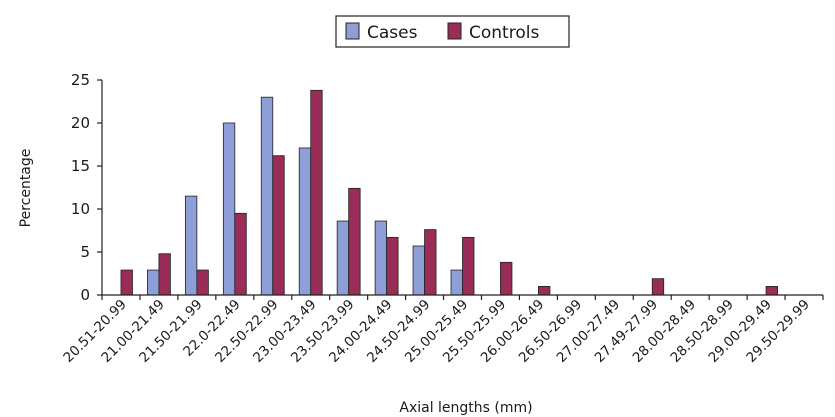 This screenshot has width=835, height=417. I want to click on y-tick-label: 25, so click(80, 80).